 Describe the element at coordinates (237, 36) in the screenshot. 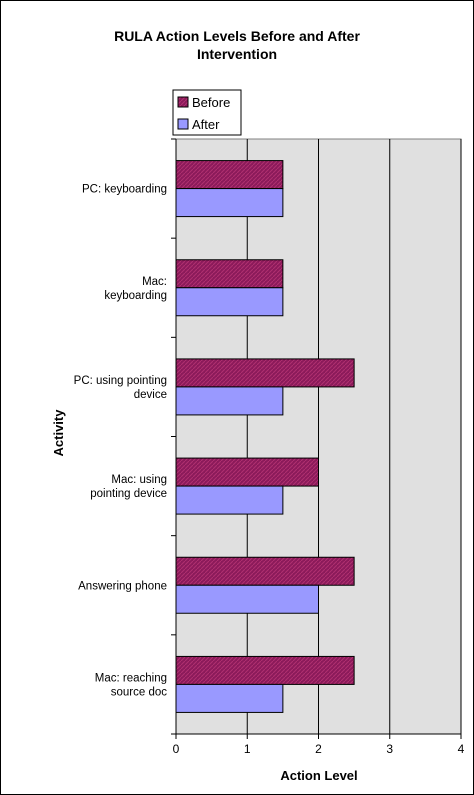

I see `chart-title-line-1: RULA Action Levels Before and After` at that location.